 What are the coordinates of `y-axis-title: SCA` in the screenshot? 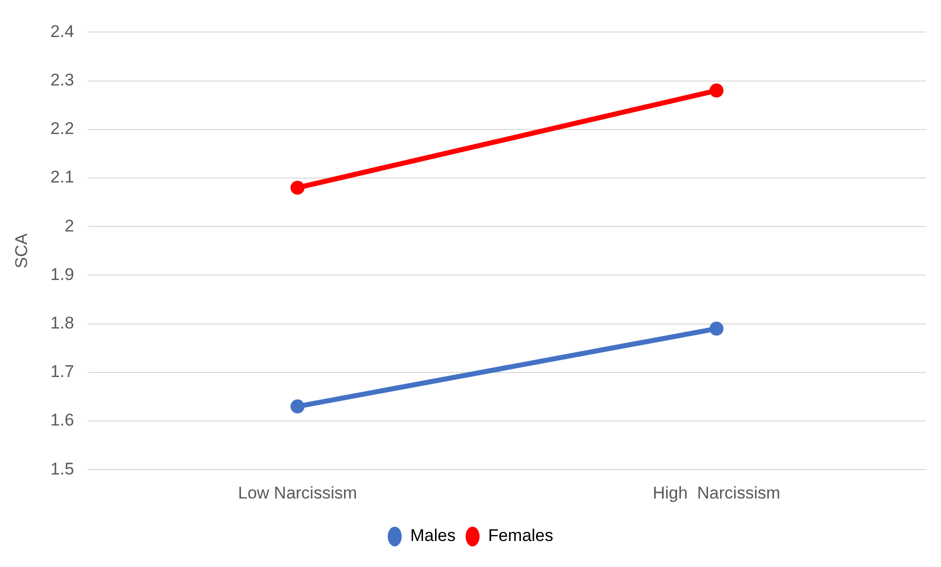 It's located at (21, 250).